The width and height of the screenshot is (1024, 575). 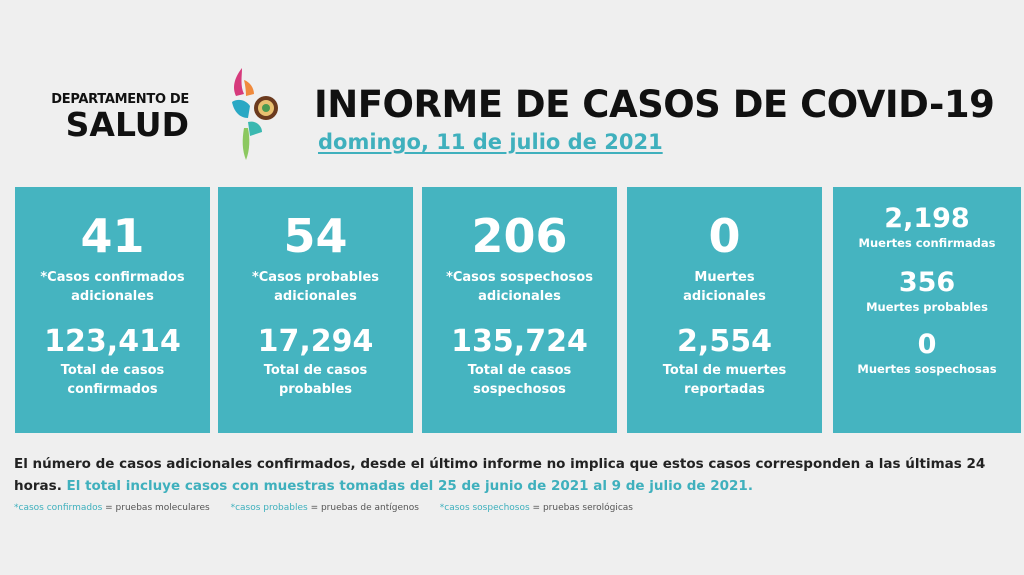 I want to click on footnote-term: *casos confirmados, so click(x=58, y=508).